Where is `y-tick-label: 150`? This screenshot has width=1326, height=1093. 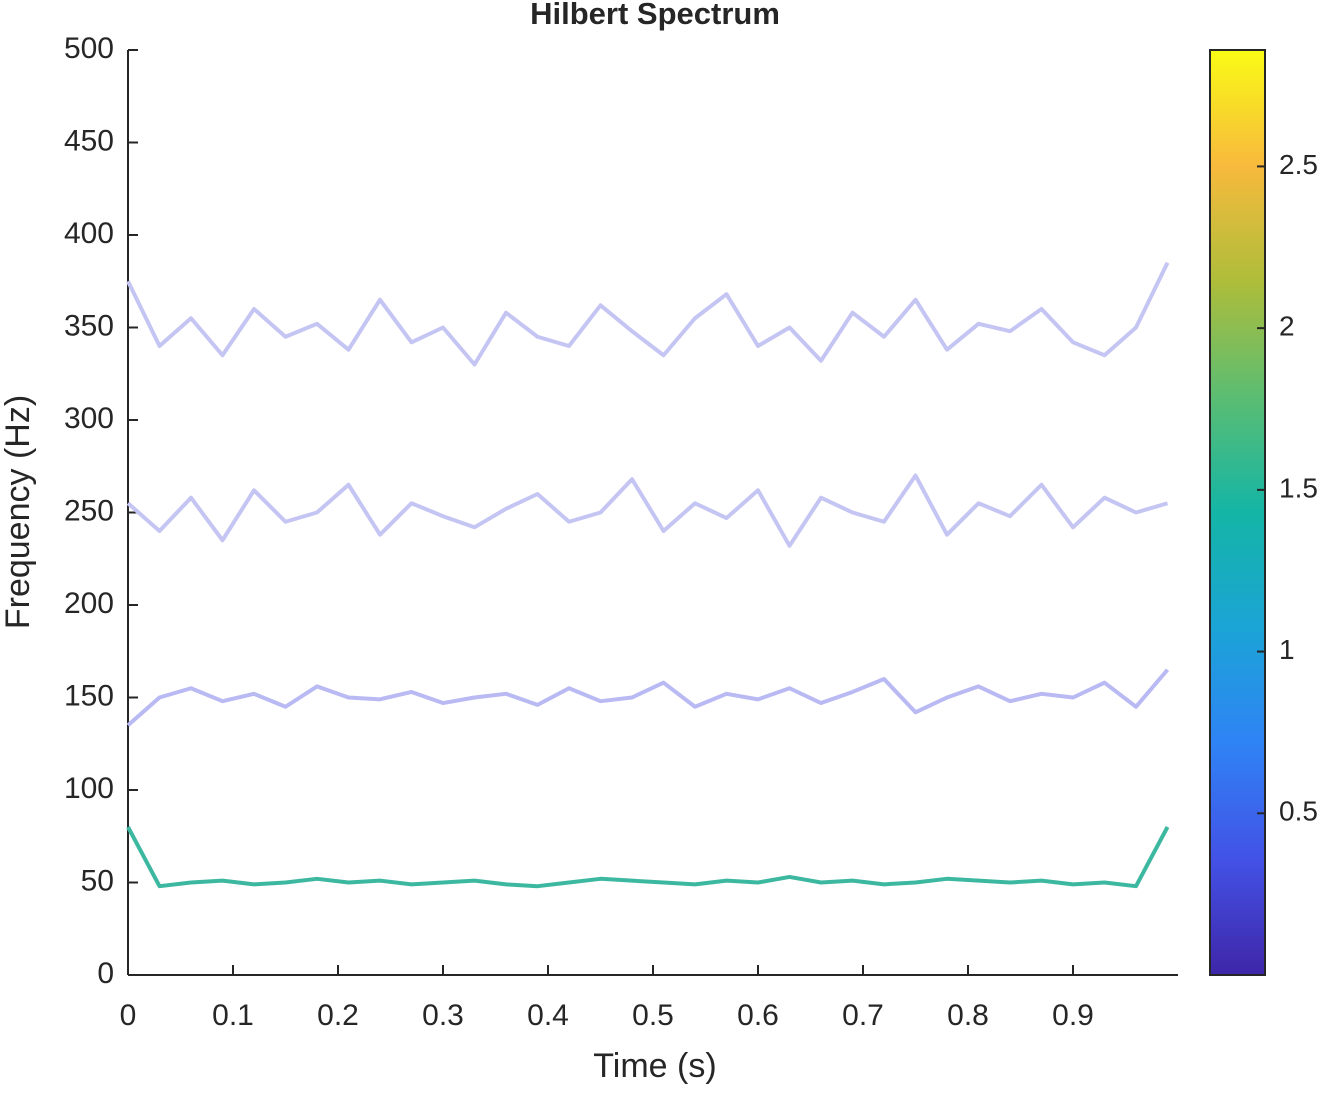 y-tick-label: 150 is located at coordinates (89, 695).